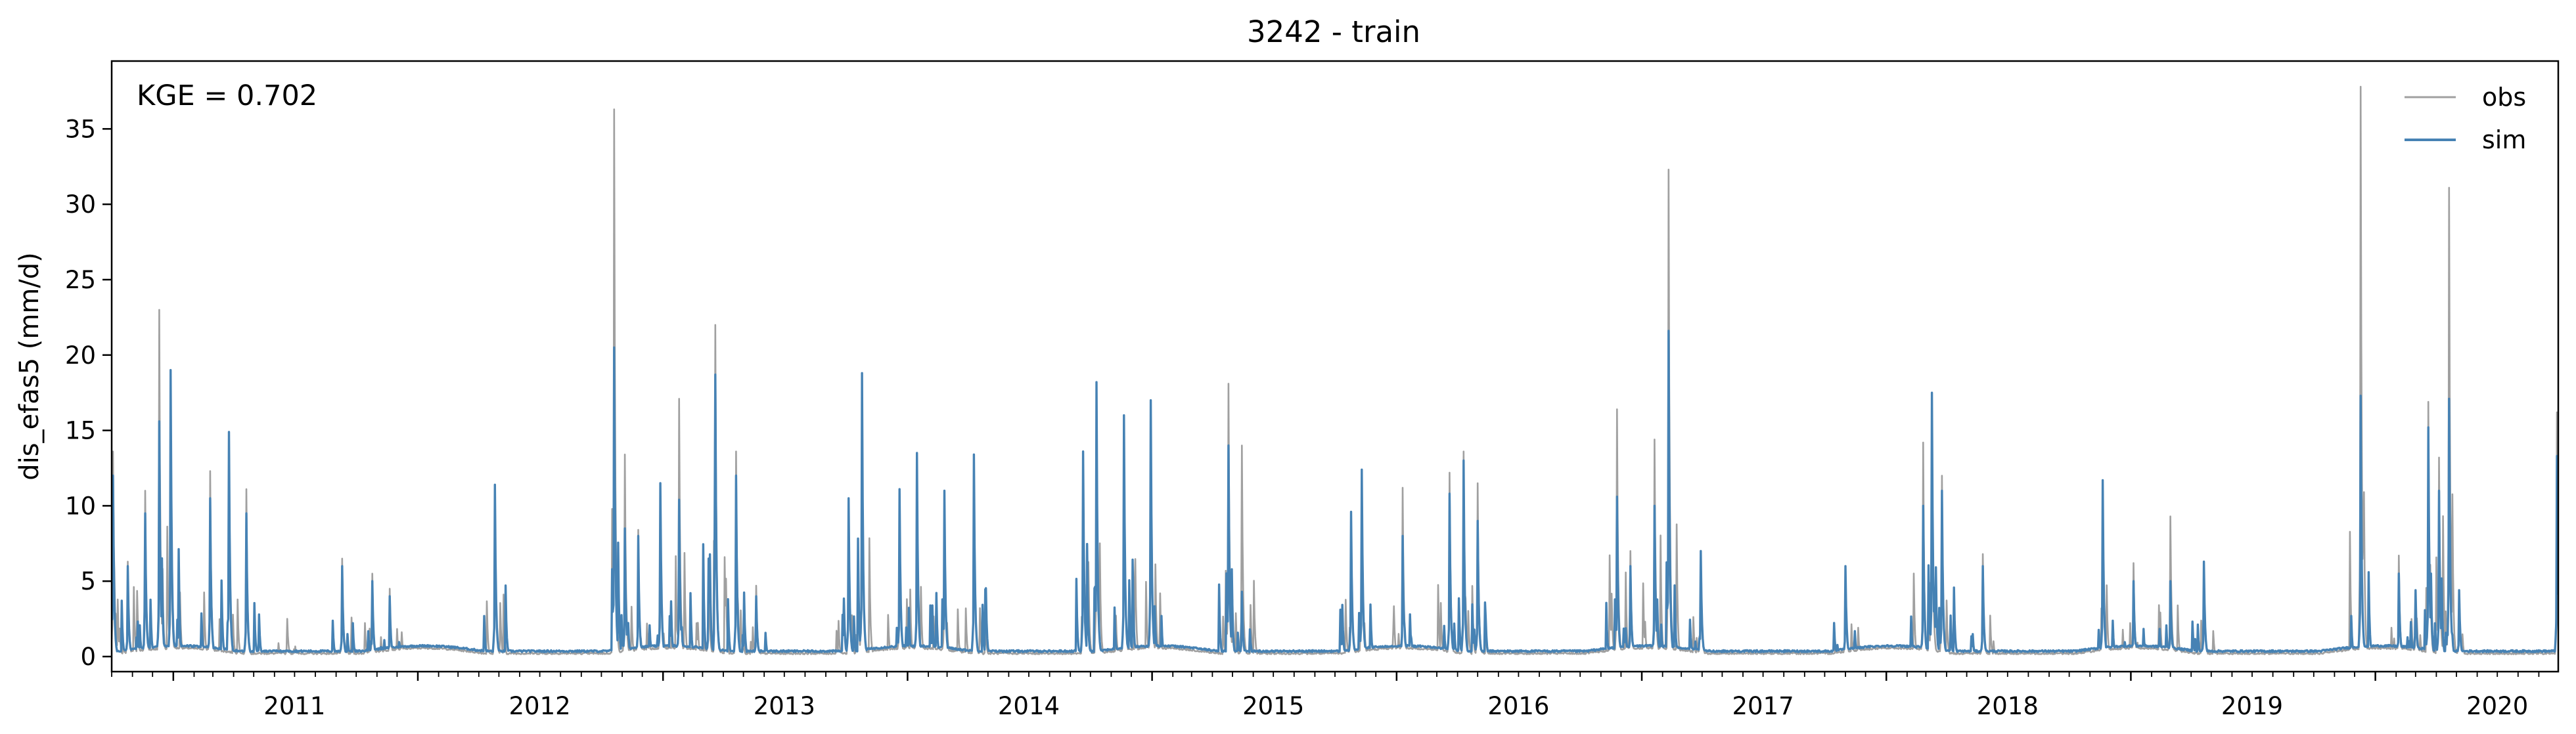 Image resolution: width=2576 pixels, height=734 pixels. Describe the element at coordinates (29, 366) in the screenshot. I see `y-axis-label: dis_efas5 (mm/d)` at that location.